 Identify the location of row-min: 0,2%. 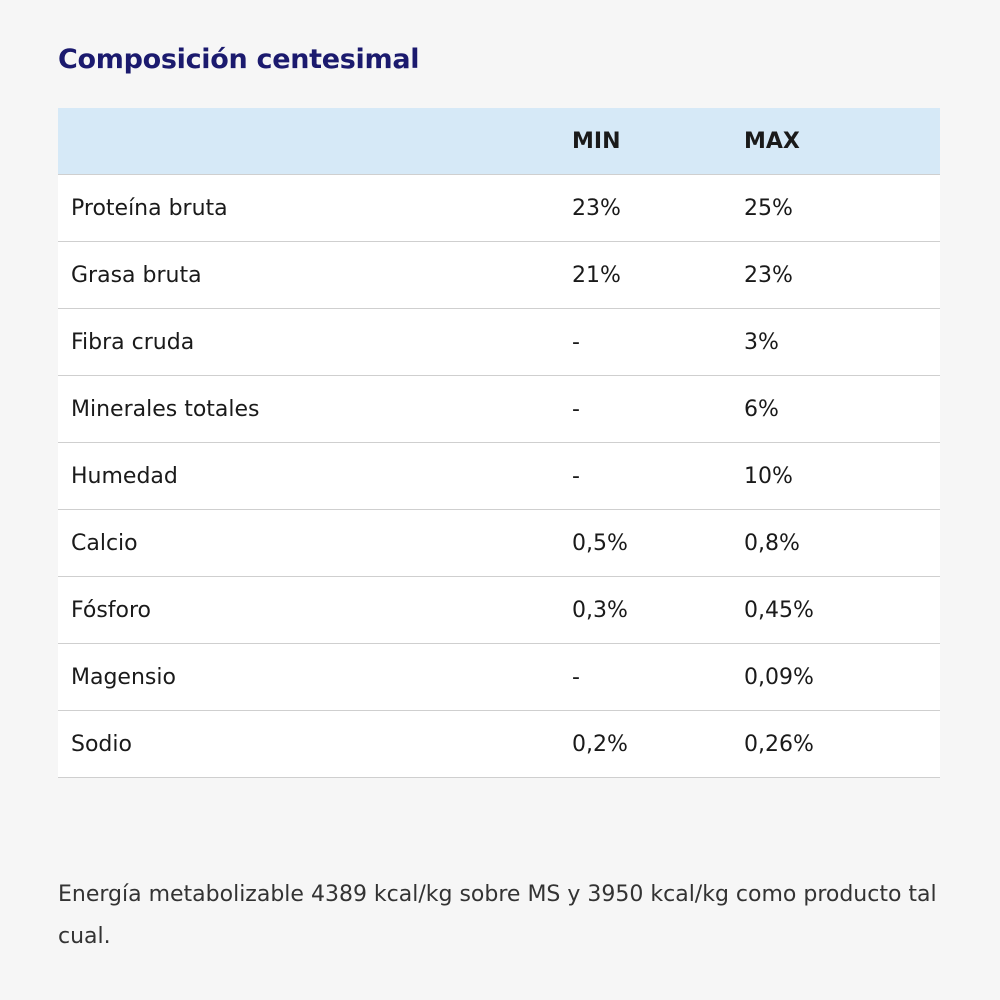
(658, 744).